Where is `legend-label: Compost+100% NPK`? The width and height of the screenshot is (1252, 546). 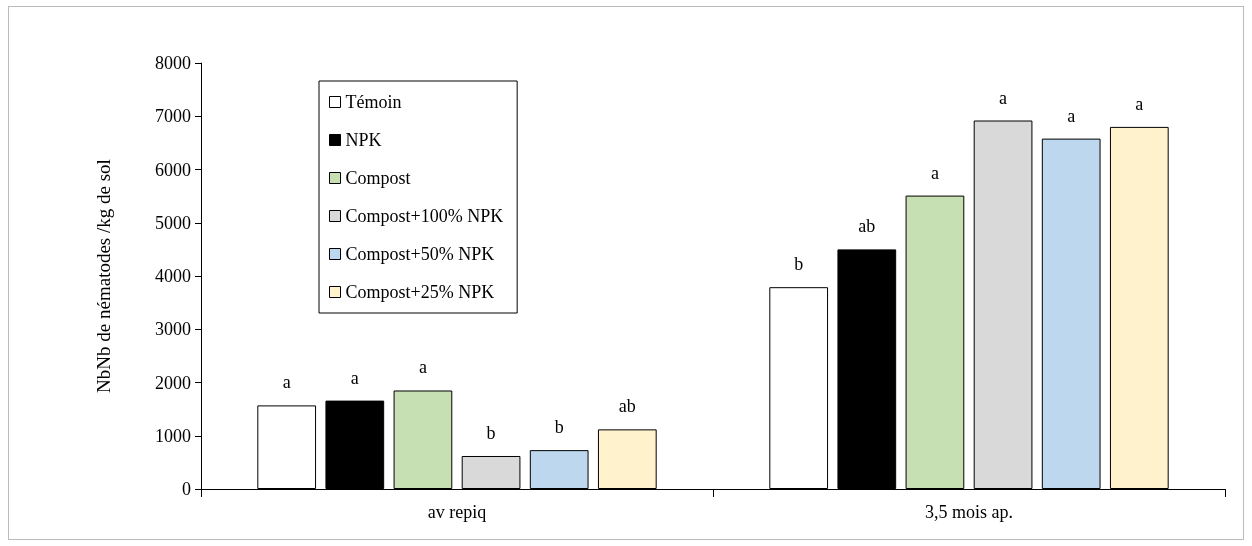 legend-label: Compost+100% NPK is located at coordinates (424, 216).